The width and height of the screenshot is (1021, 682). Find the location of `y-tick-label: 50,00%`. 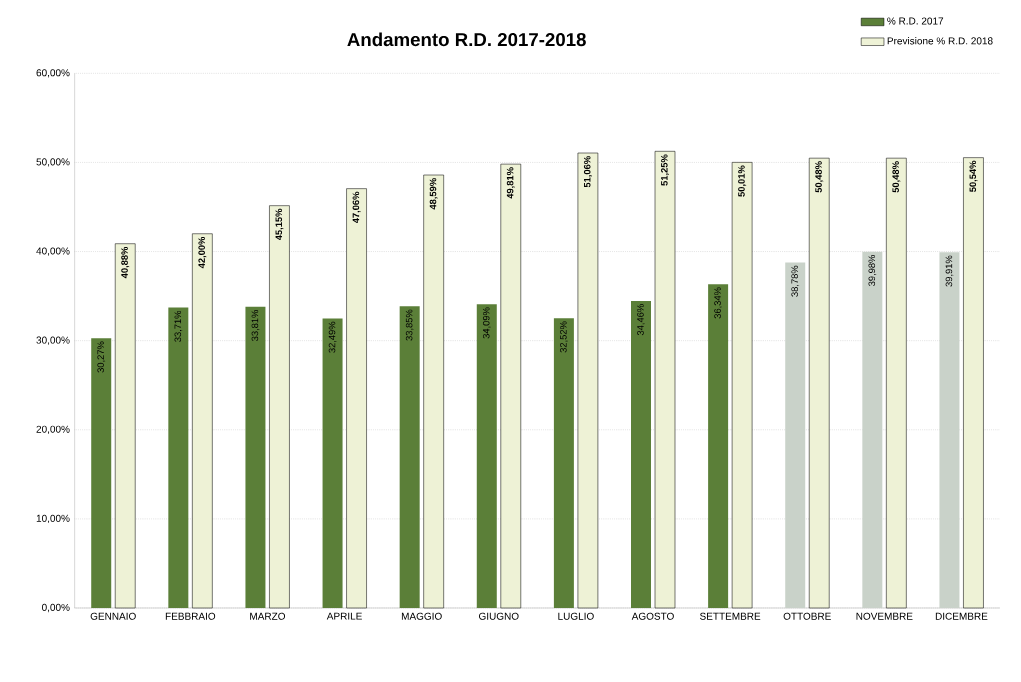

y-tick-label: 50,00% is located at coordinates (53, 162).